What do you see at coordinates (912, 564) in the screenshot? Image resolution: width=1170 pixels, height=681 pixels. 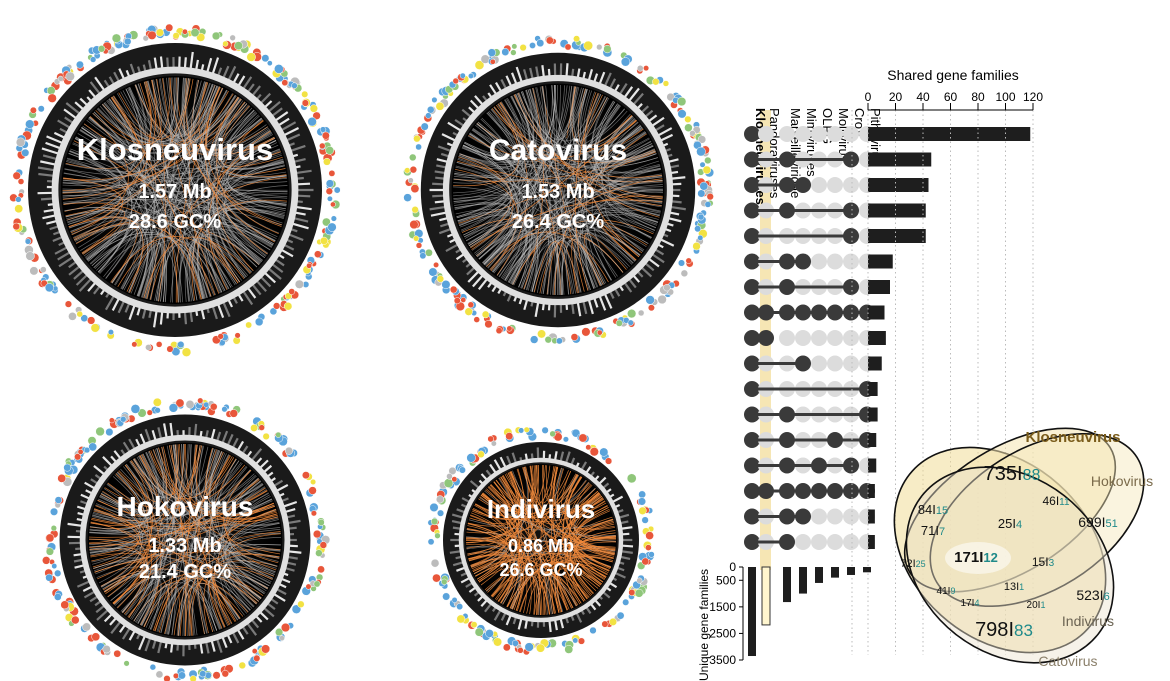 I see `venn-region-c_lone: 72I25` at bounding box center [912, 564].